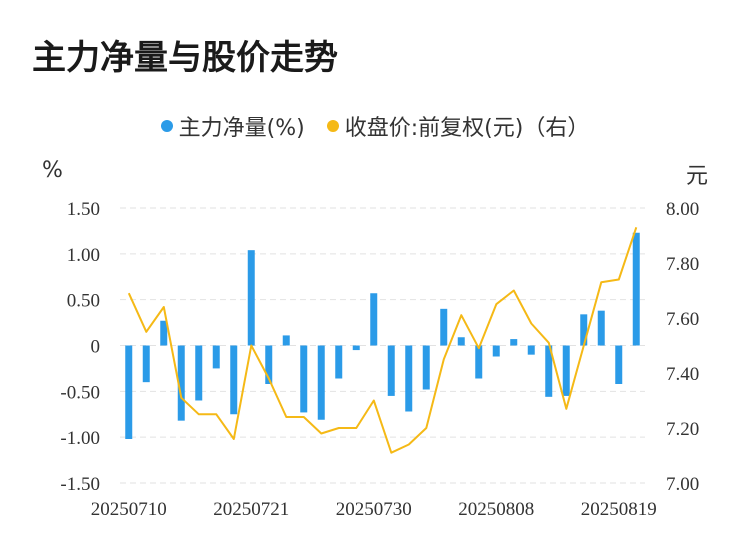 This screenshot has width=750, height=558. Describe the element at coordinates (682, 319) in the screenshot. I see `y-right-tick-label: 7.60` at that location.